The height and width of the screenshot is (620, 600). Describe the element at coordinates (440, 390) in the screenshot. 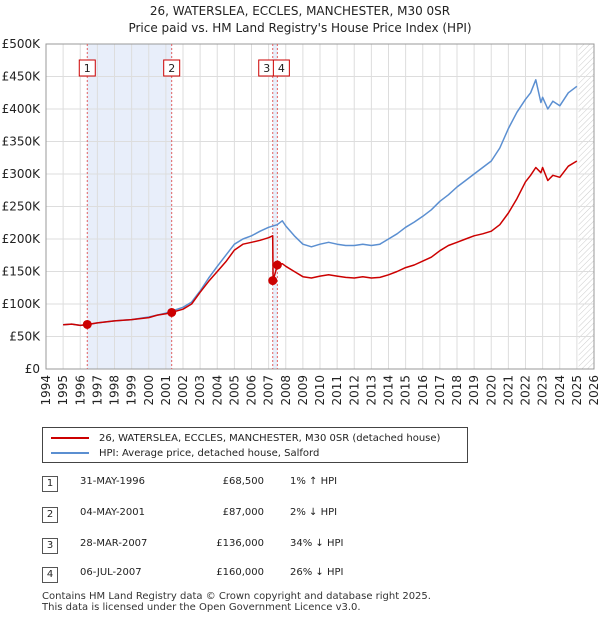

I see `x-tick-label: 2017` at that location.